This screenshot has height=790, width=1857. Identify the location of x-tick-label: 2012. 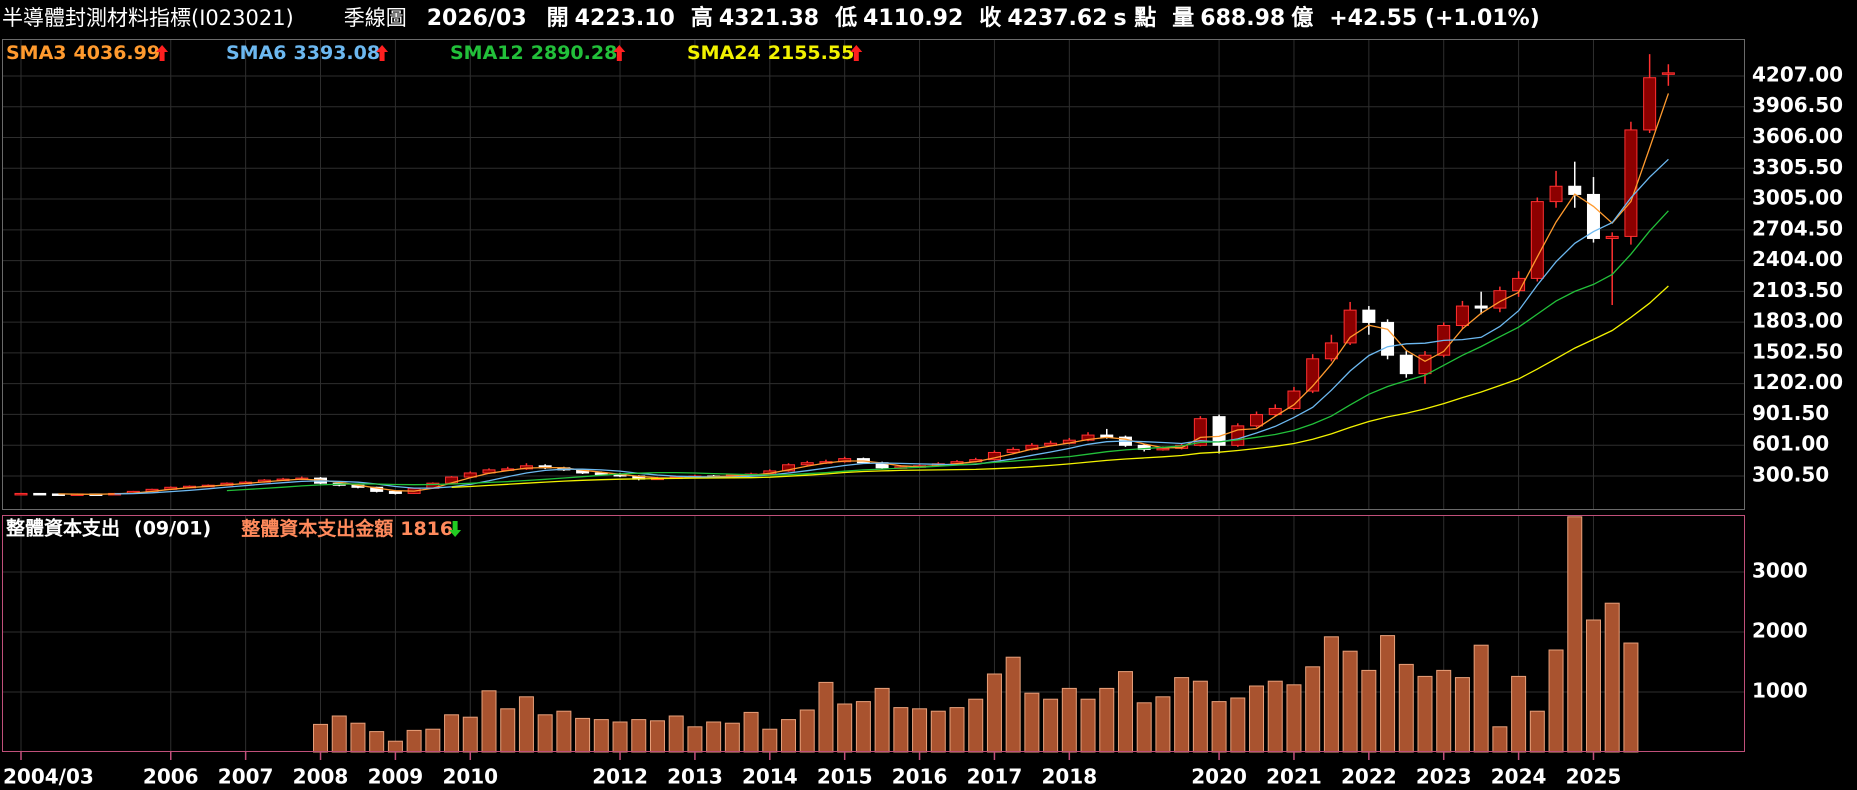
(620, 777).